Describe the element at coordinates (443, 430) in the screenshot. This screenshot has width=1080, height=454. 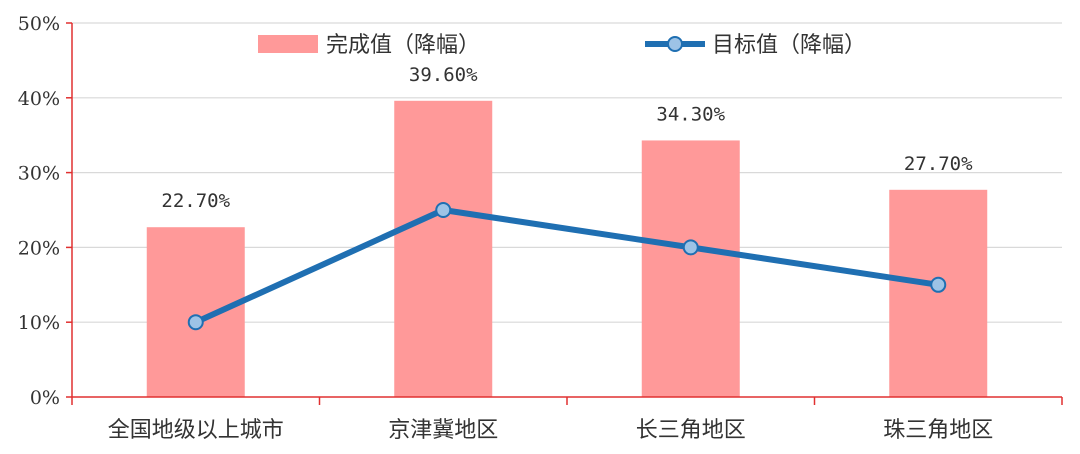
I see `x-tick-label: 京津冀地区` at that location.